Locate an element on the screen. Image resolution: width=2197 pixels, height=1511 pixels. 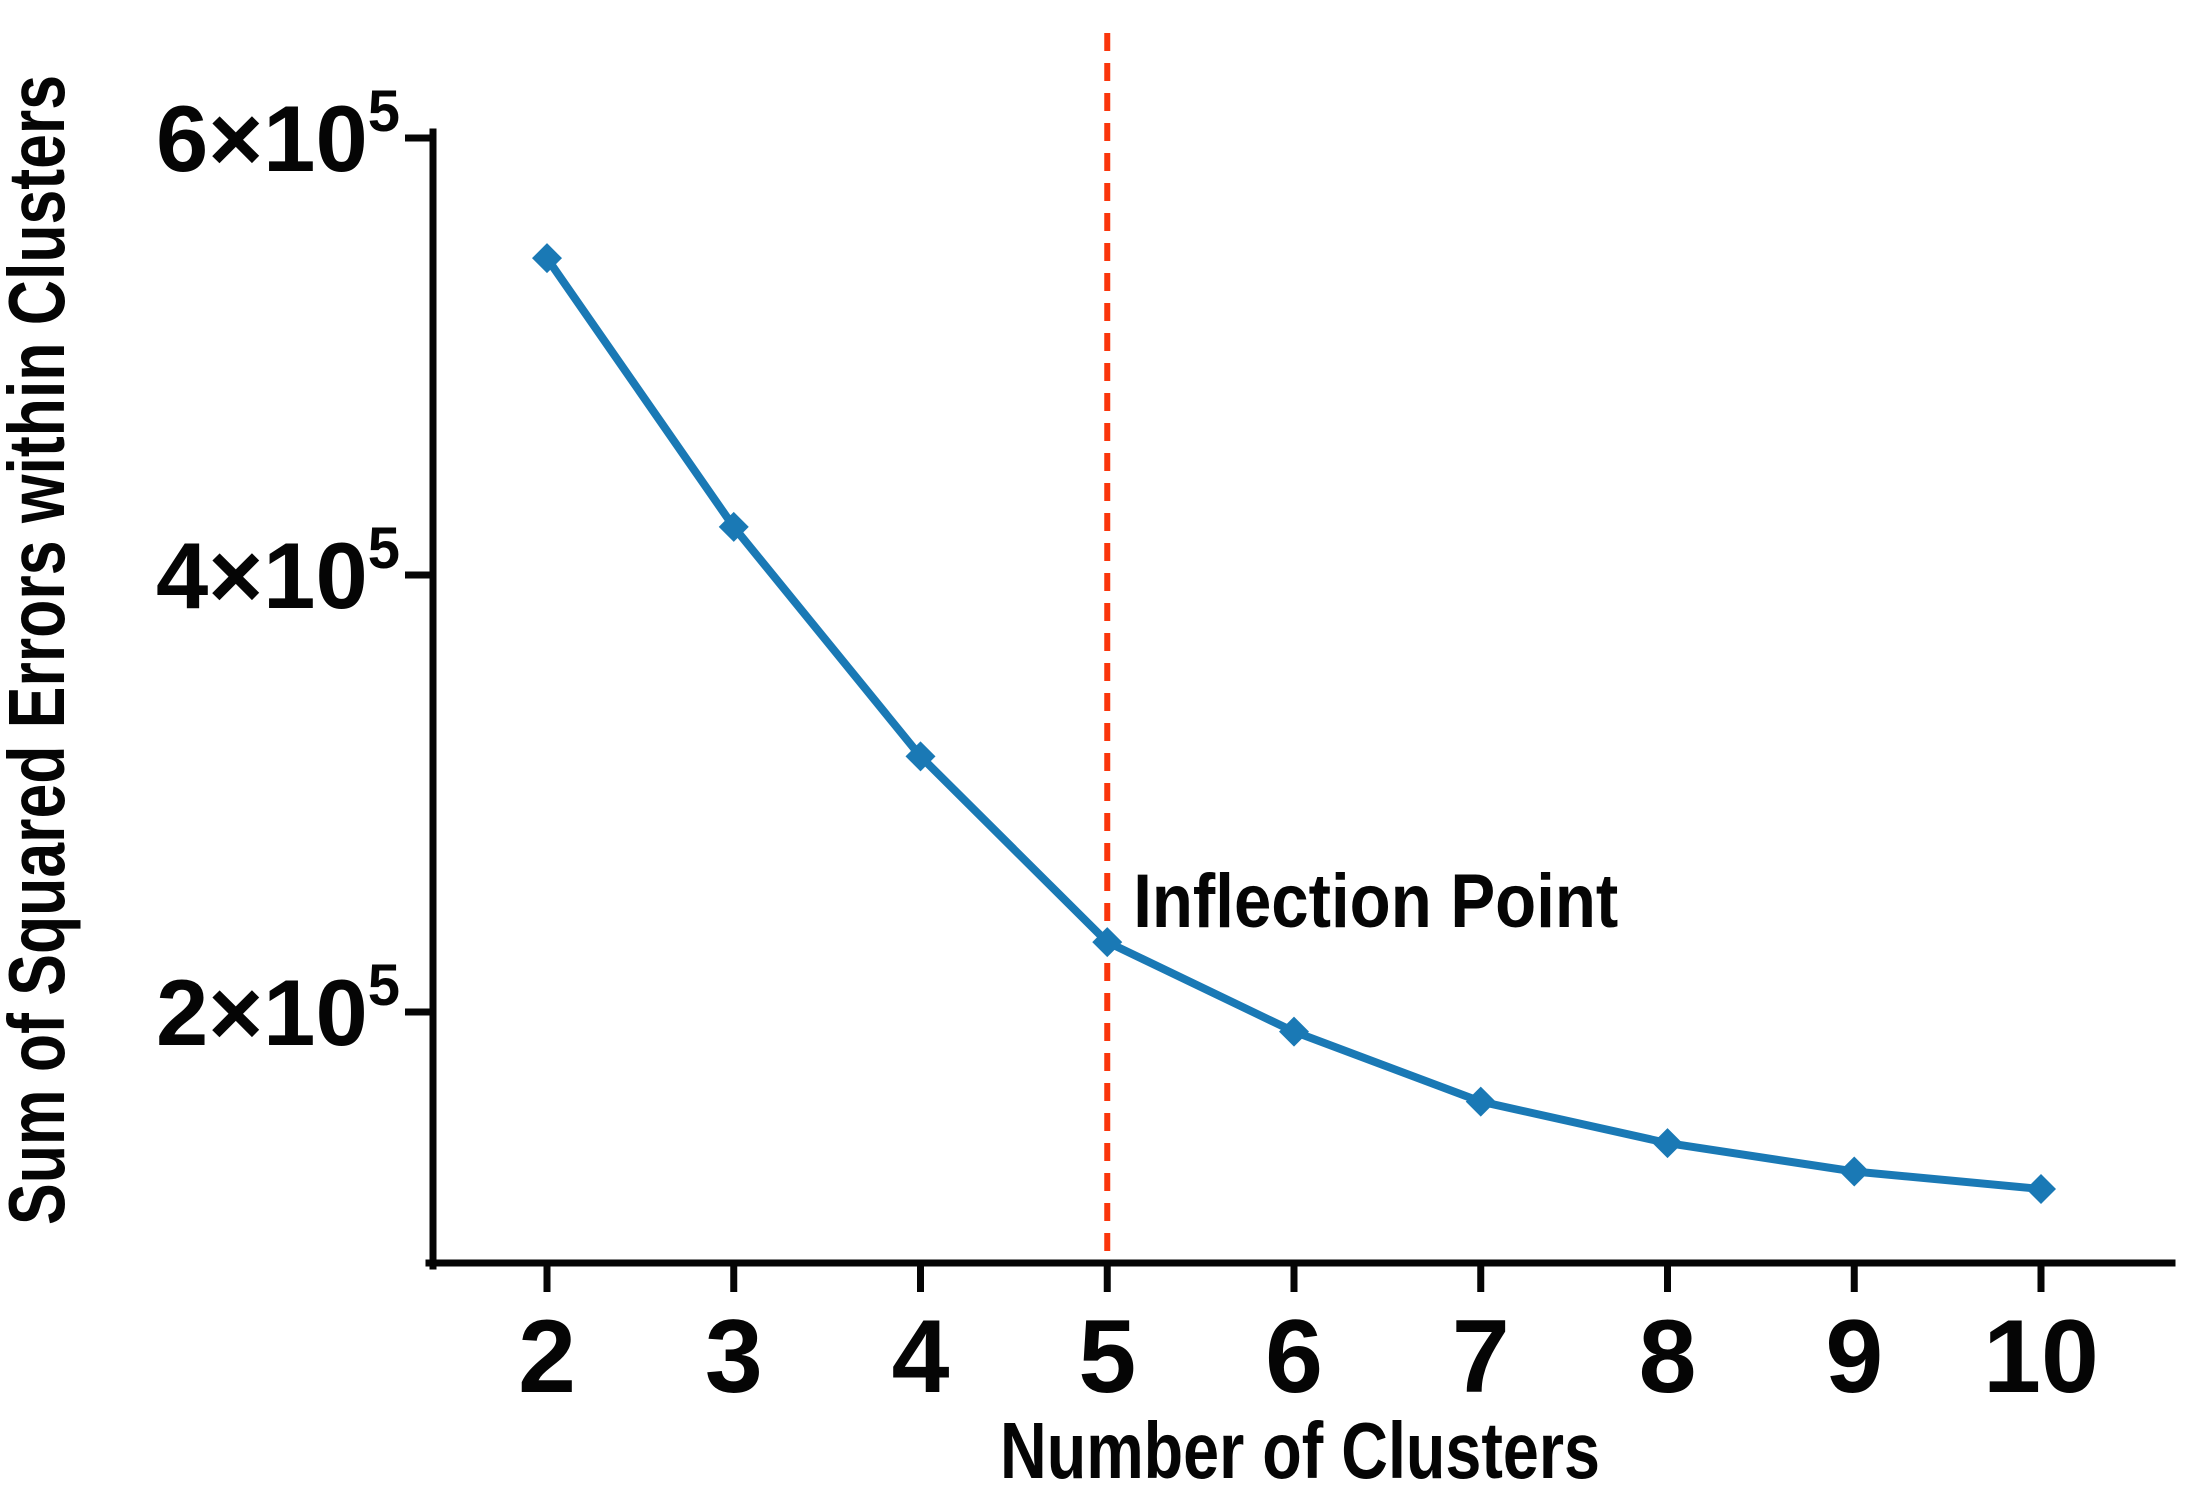
y-tick-label: 6×10⁵ is located at coordinates (278, 135).